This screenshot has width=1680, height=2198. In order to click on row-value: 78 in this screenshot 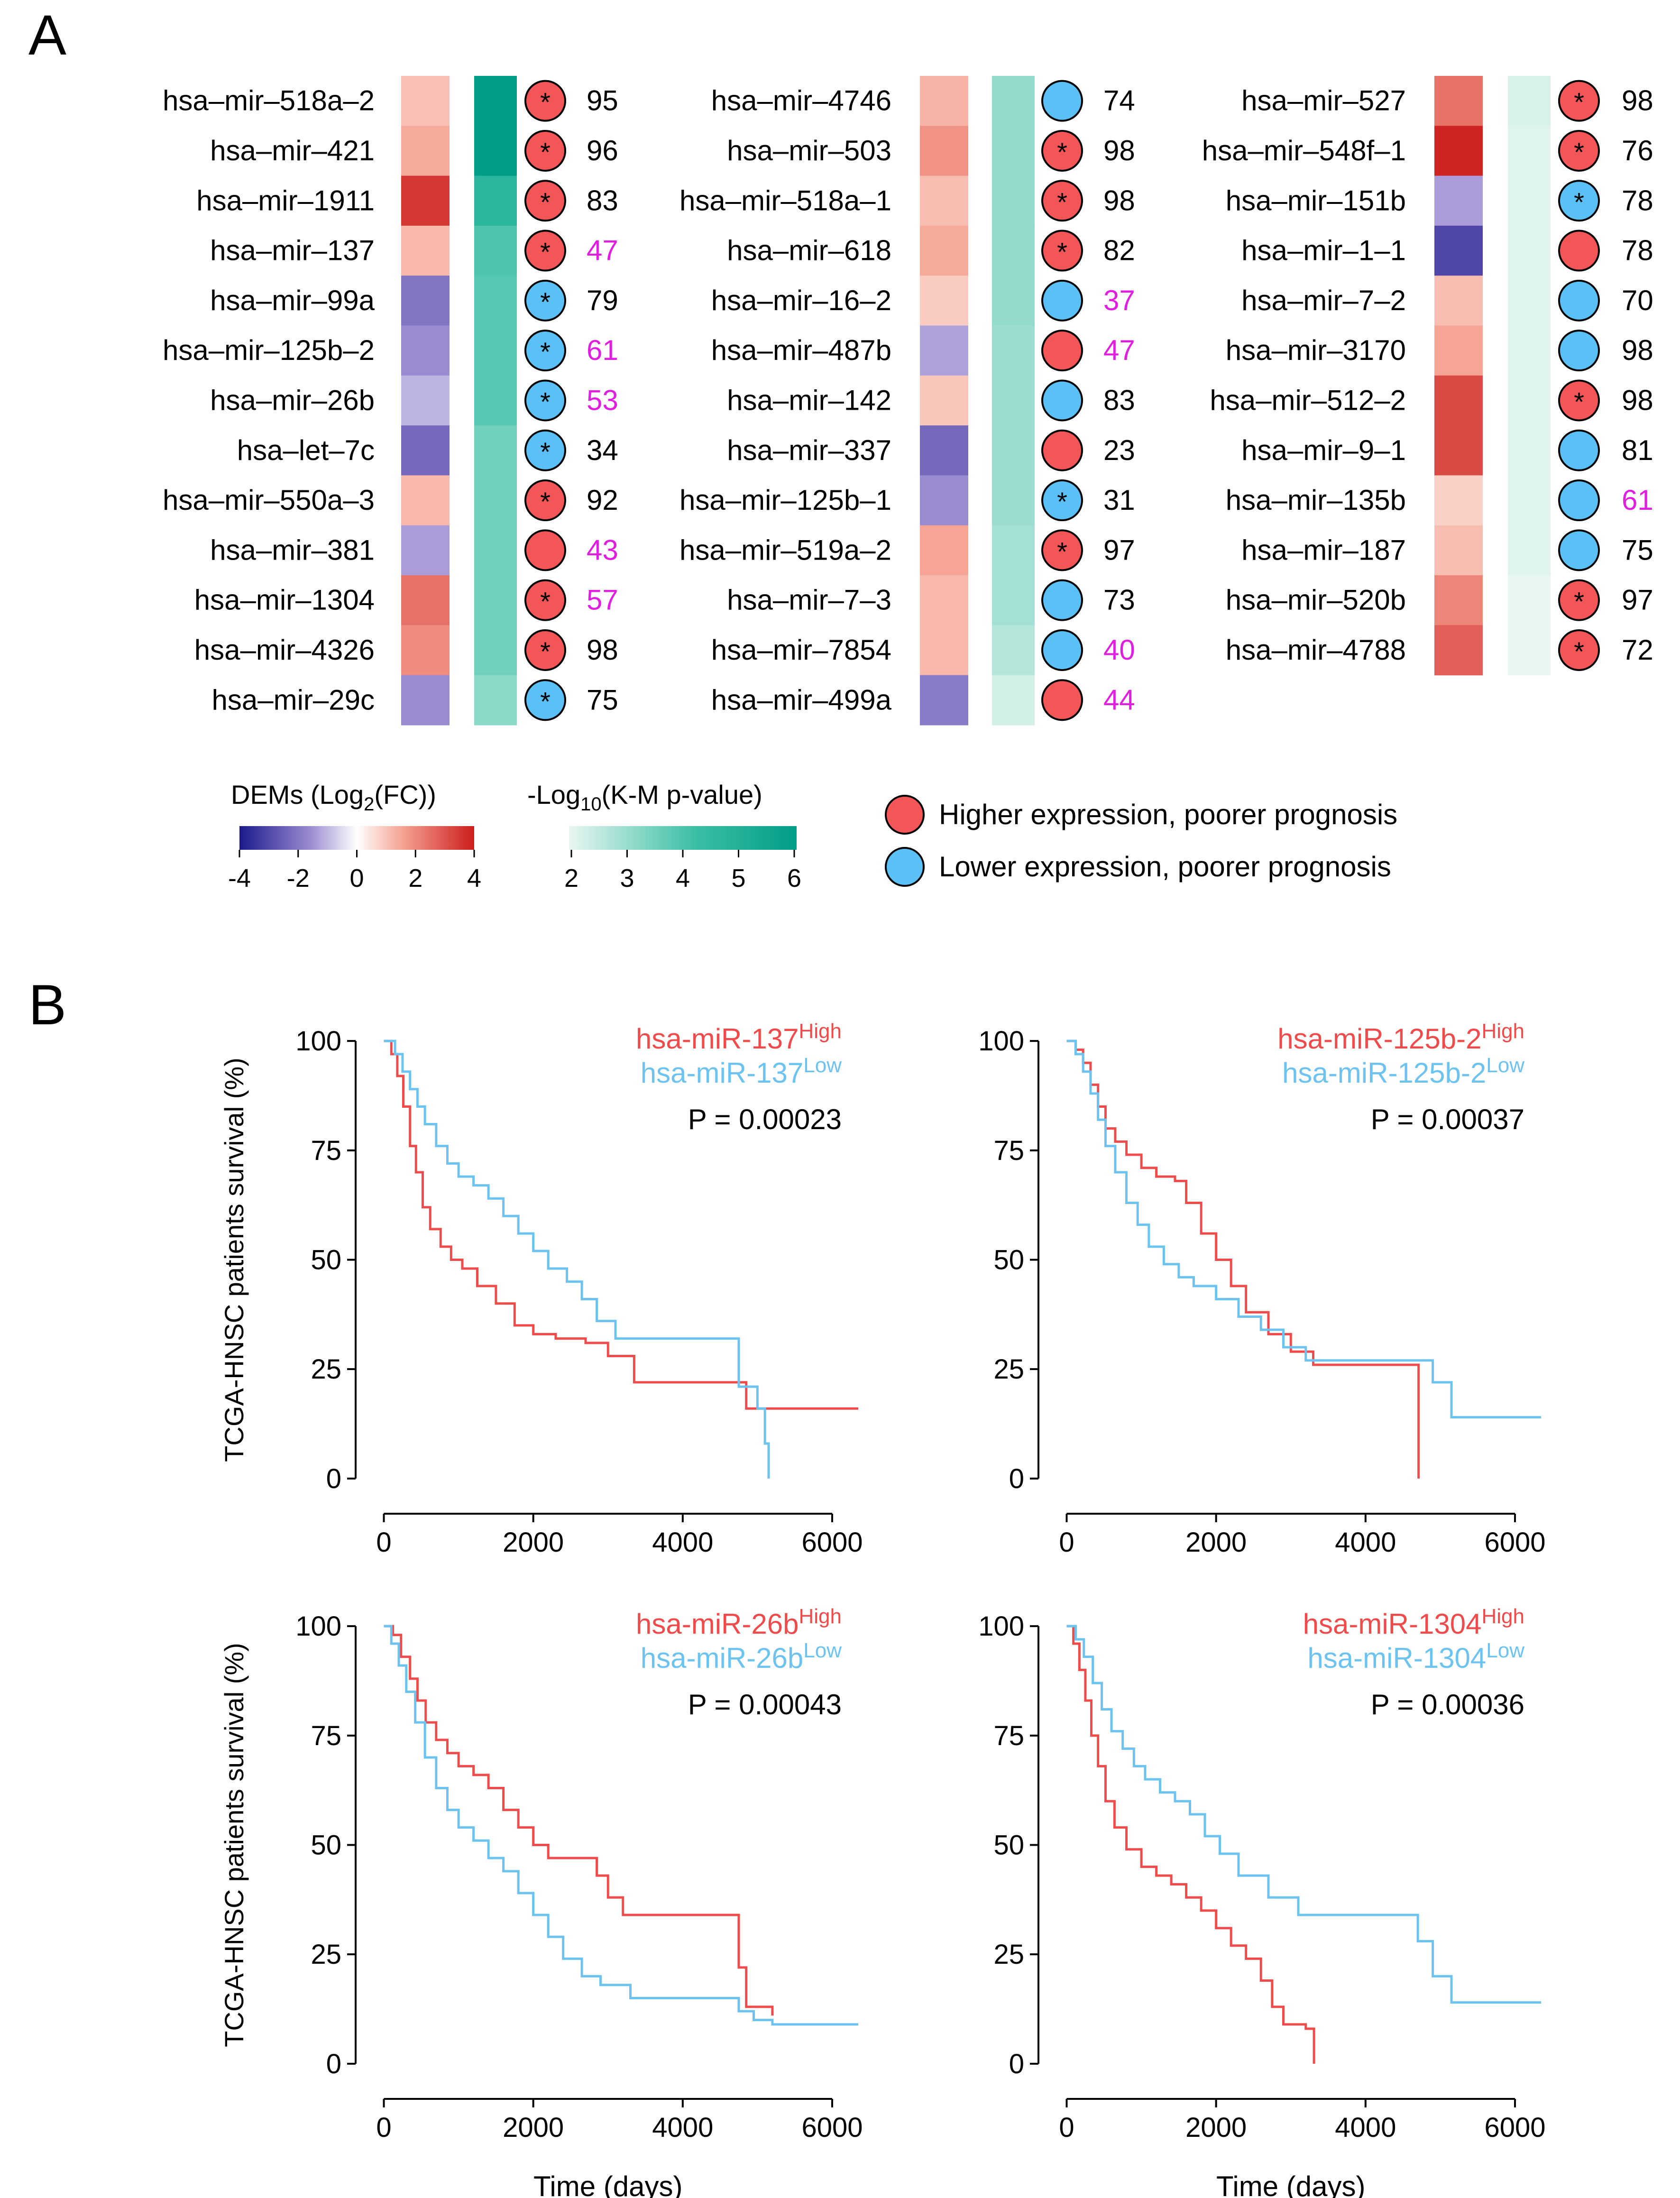, I will do `click(1637, 200)`.